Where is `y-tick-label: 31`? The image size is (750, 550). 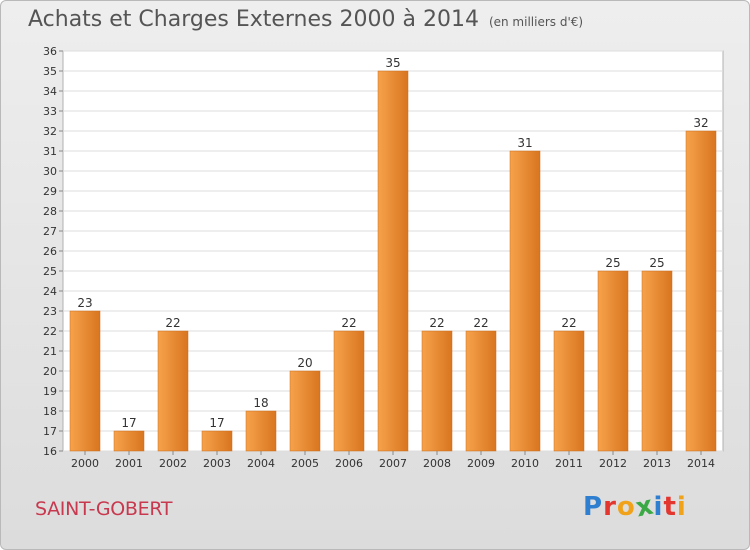
y-tick-label: 31 is located at coordinates (50, 151).